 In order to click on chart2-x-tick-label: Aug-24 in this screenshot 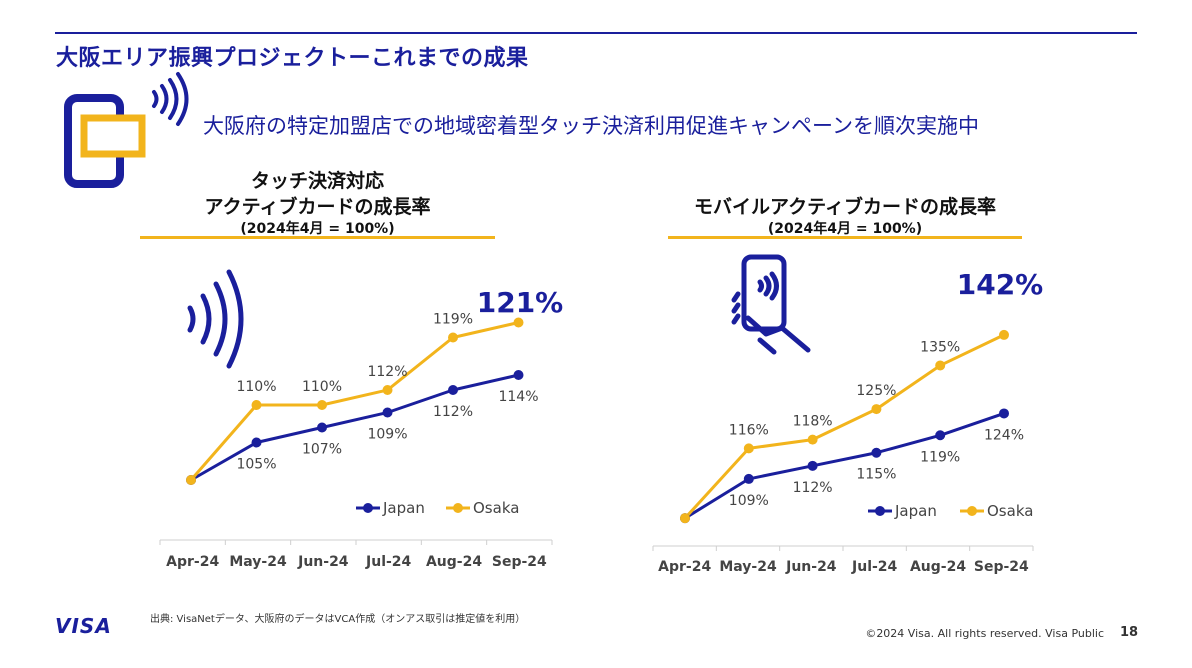, I will do `click(938, 567)`.